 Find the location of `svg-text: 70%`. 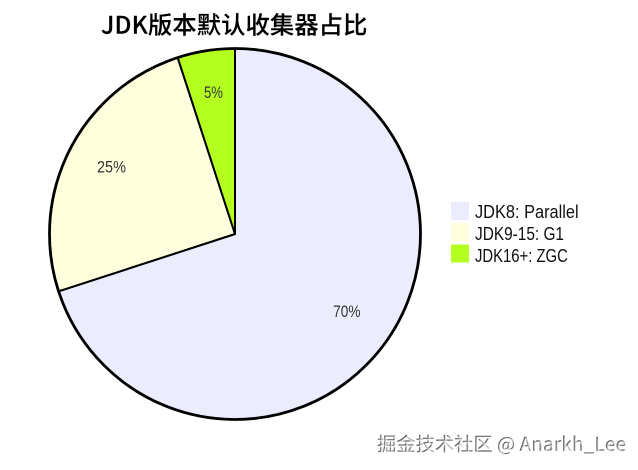

svg-text: 70% is located at coordinates (346, 311).